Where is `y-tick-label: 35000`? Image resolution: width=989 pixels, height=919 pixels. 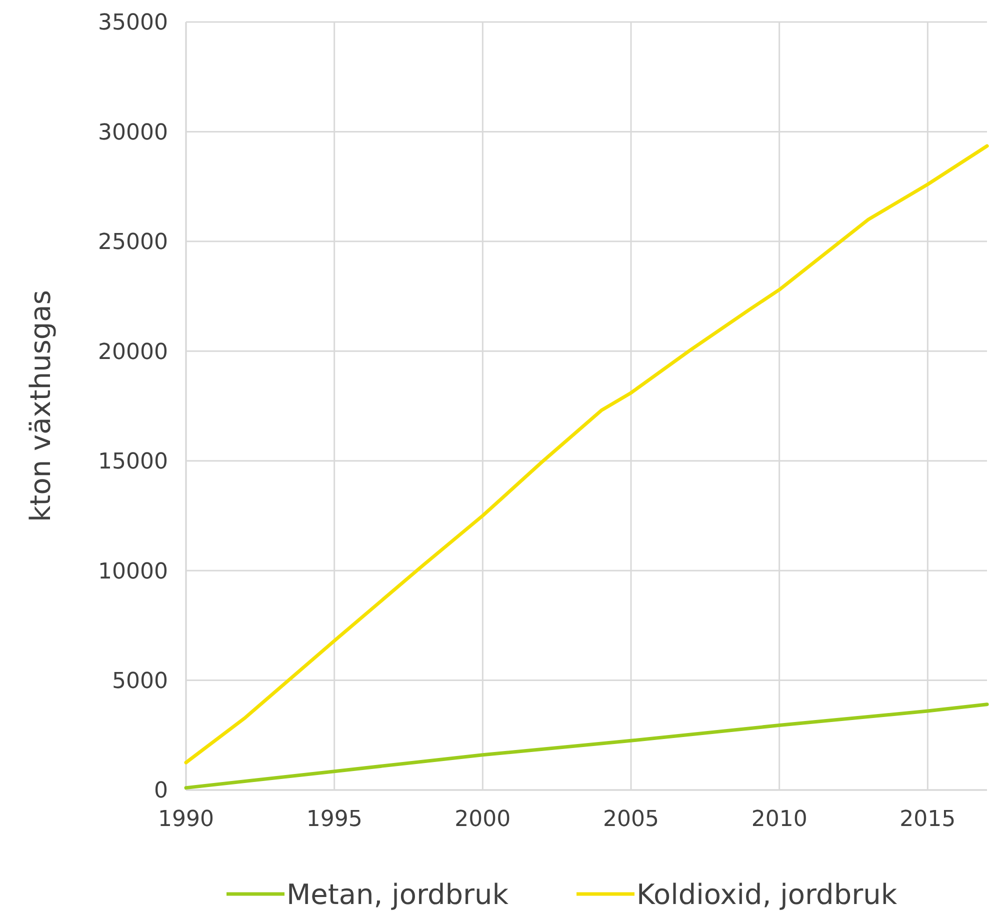
y-tick-label: 35000 is located at coordinates (133, 23).